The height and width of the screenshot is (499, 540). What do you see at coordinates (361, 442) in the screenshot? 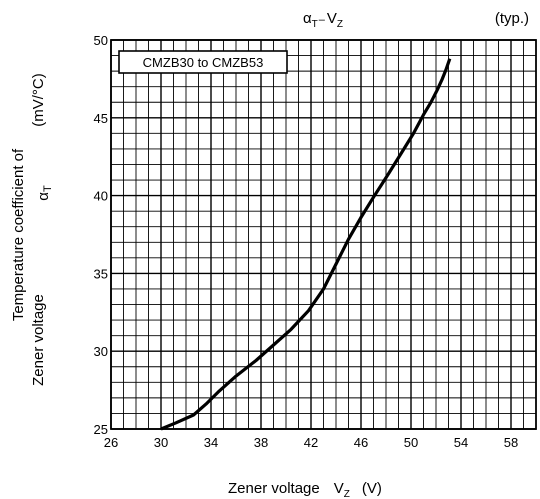
I see `x-tick-label: 46` at bounding box center [361, 442].